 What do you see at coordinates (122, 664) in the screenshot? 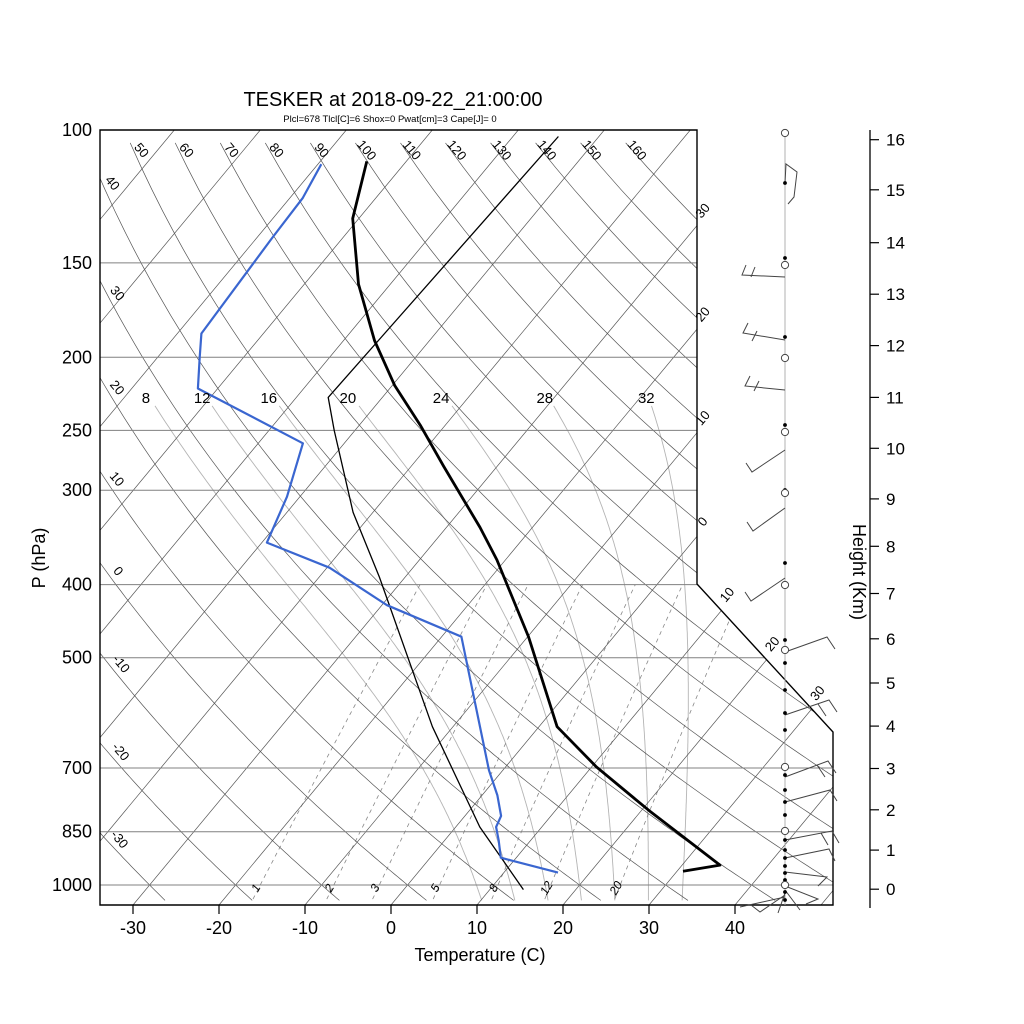
I see `dry-adiabat-label: -10` at bounding box center [122, 664].